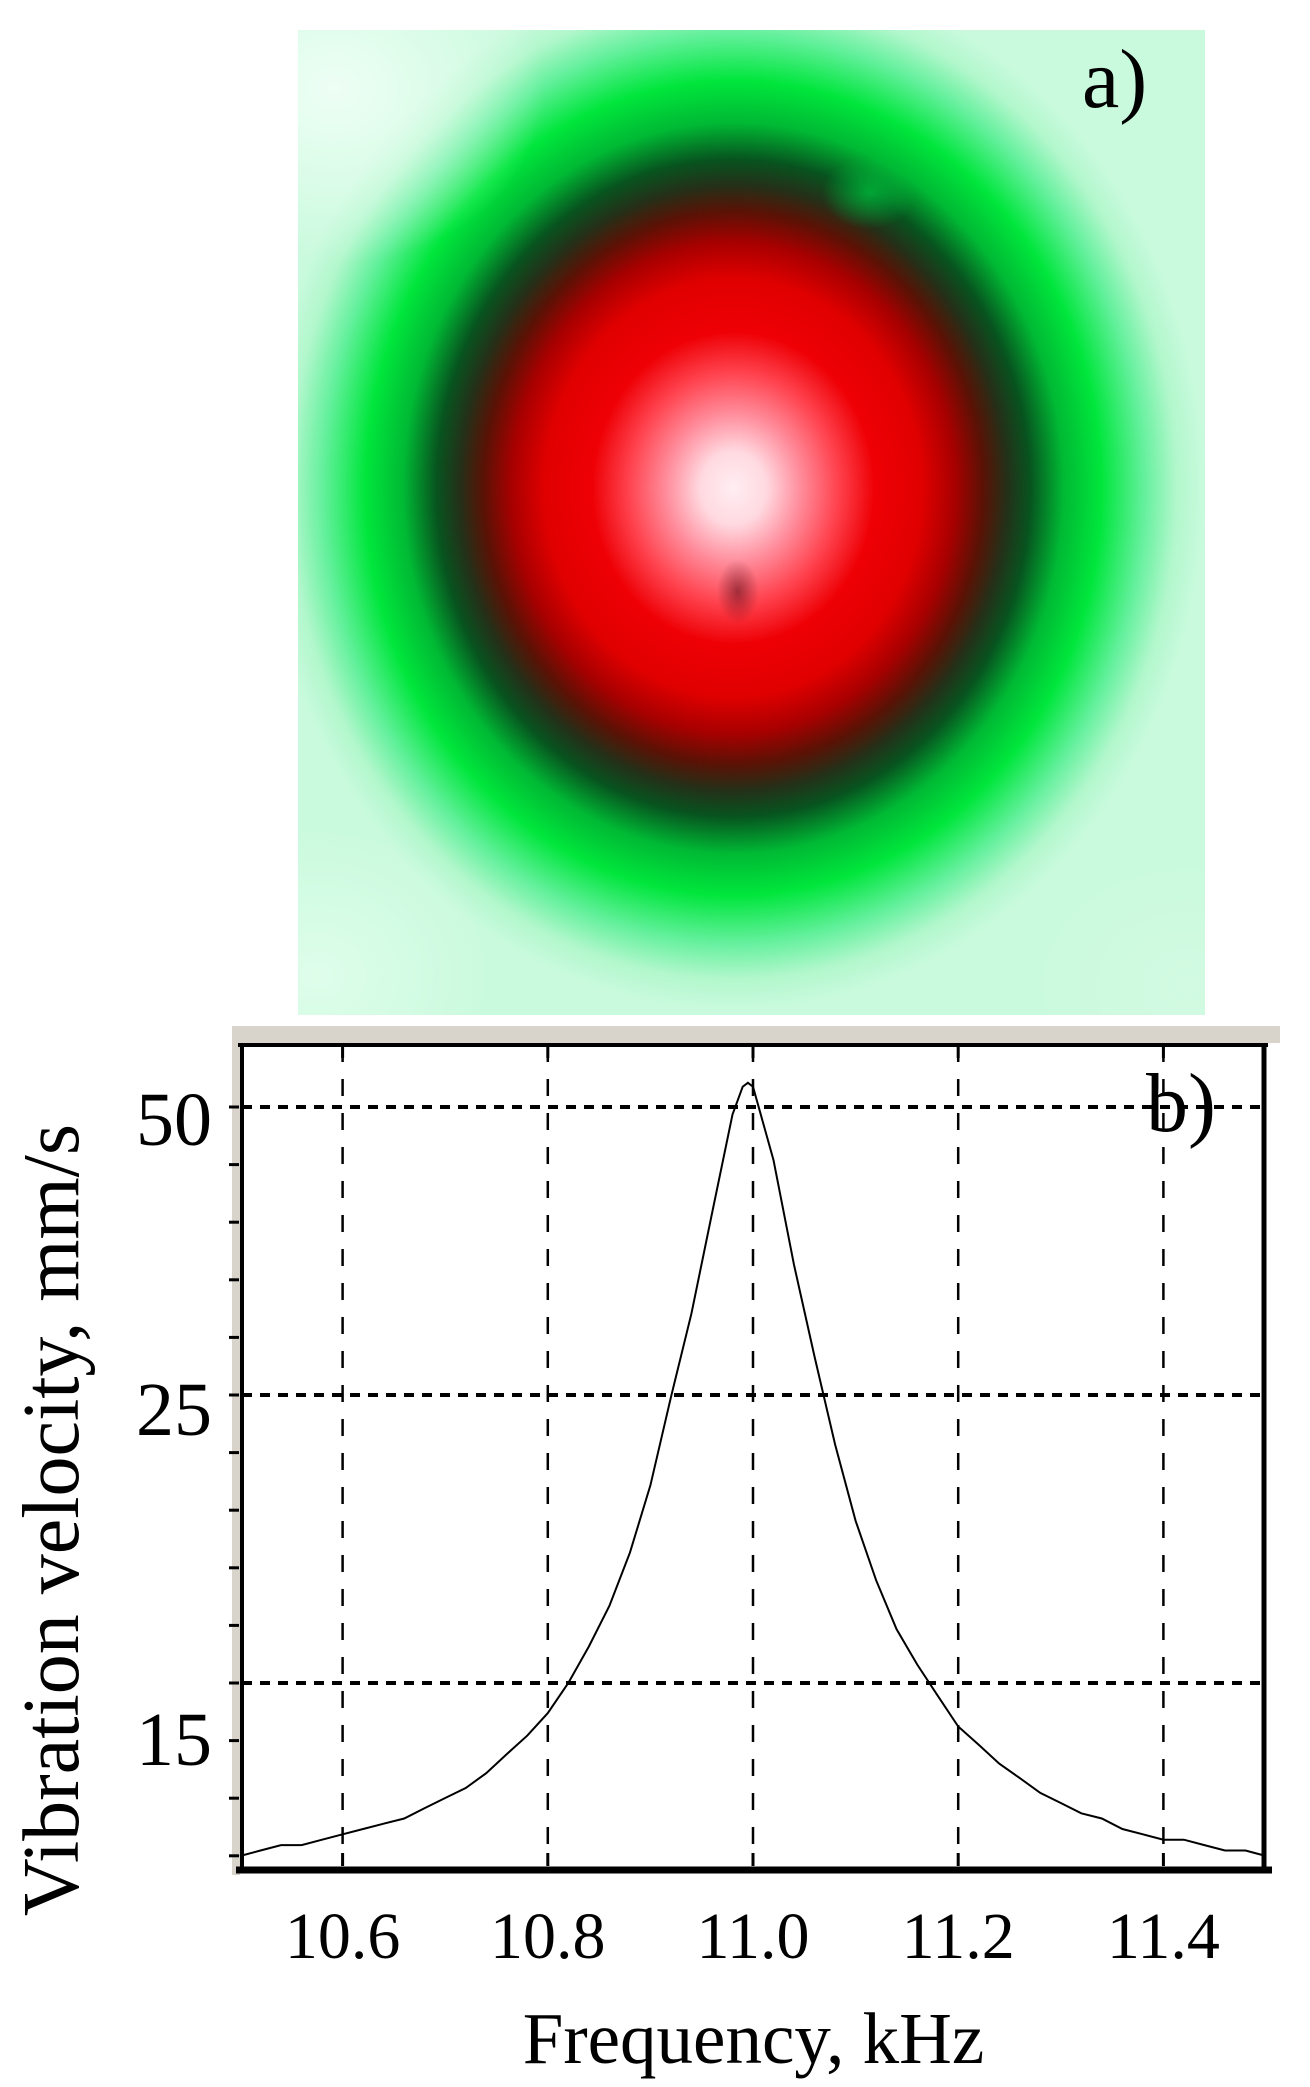 Image resolution: width=1310 pixels, height=2087 pixels. What do you see at coordinates (1115, 79) in the screenshot?
I see `panel-a-label: a)` at bounding box center [1115, 79].